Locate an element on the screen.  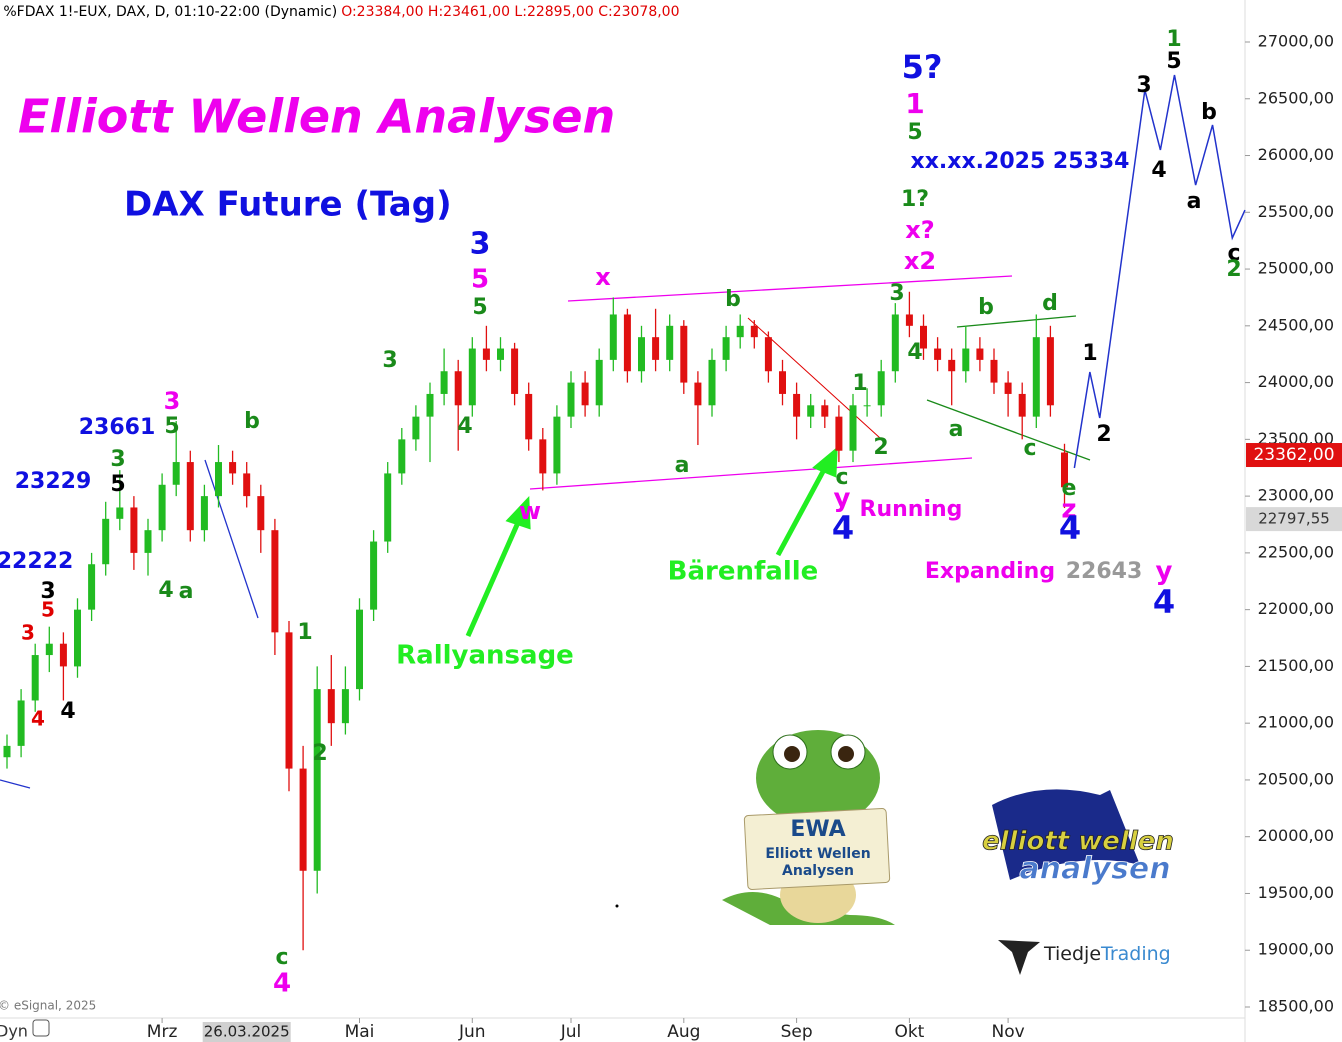
logo-flag is located at coordinates (1066, 834).